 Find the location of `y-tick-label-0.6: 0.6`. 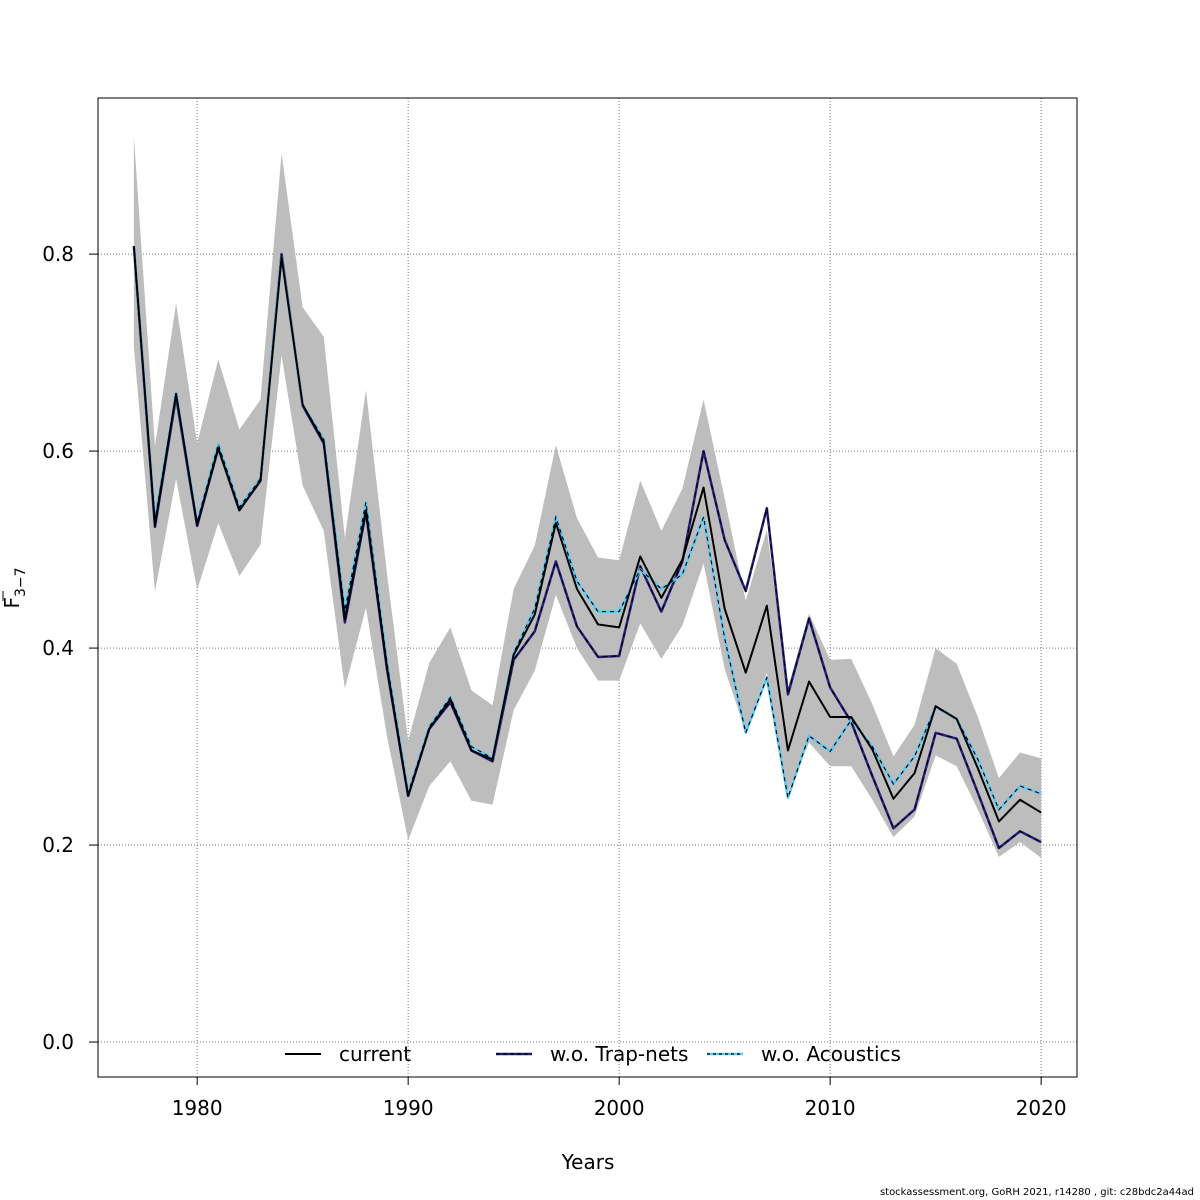

y-tick-label-0.6: 0.6 is located at coordinates (58, 451).